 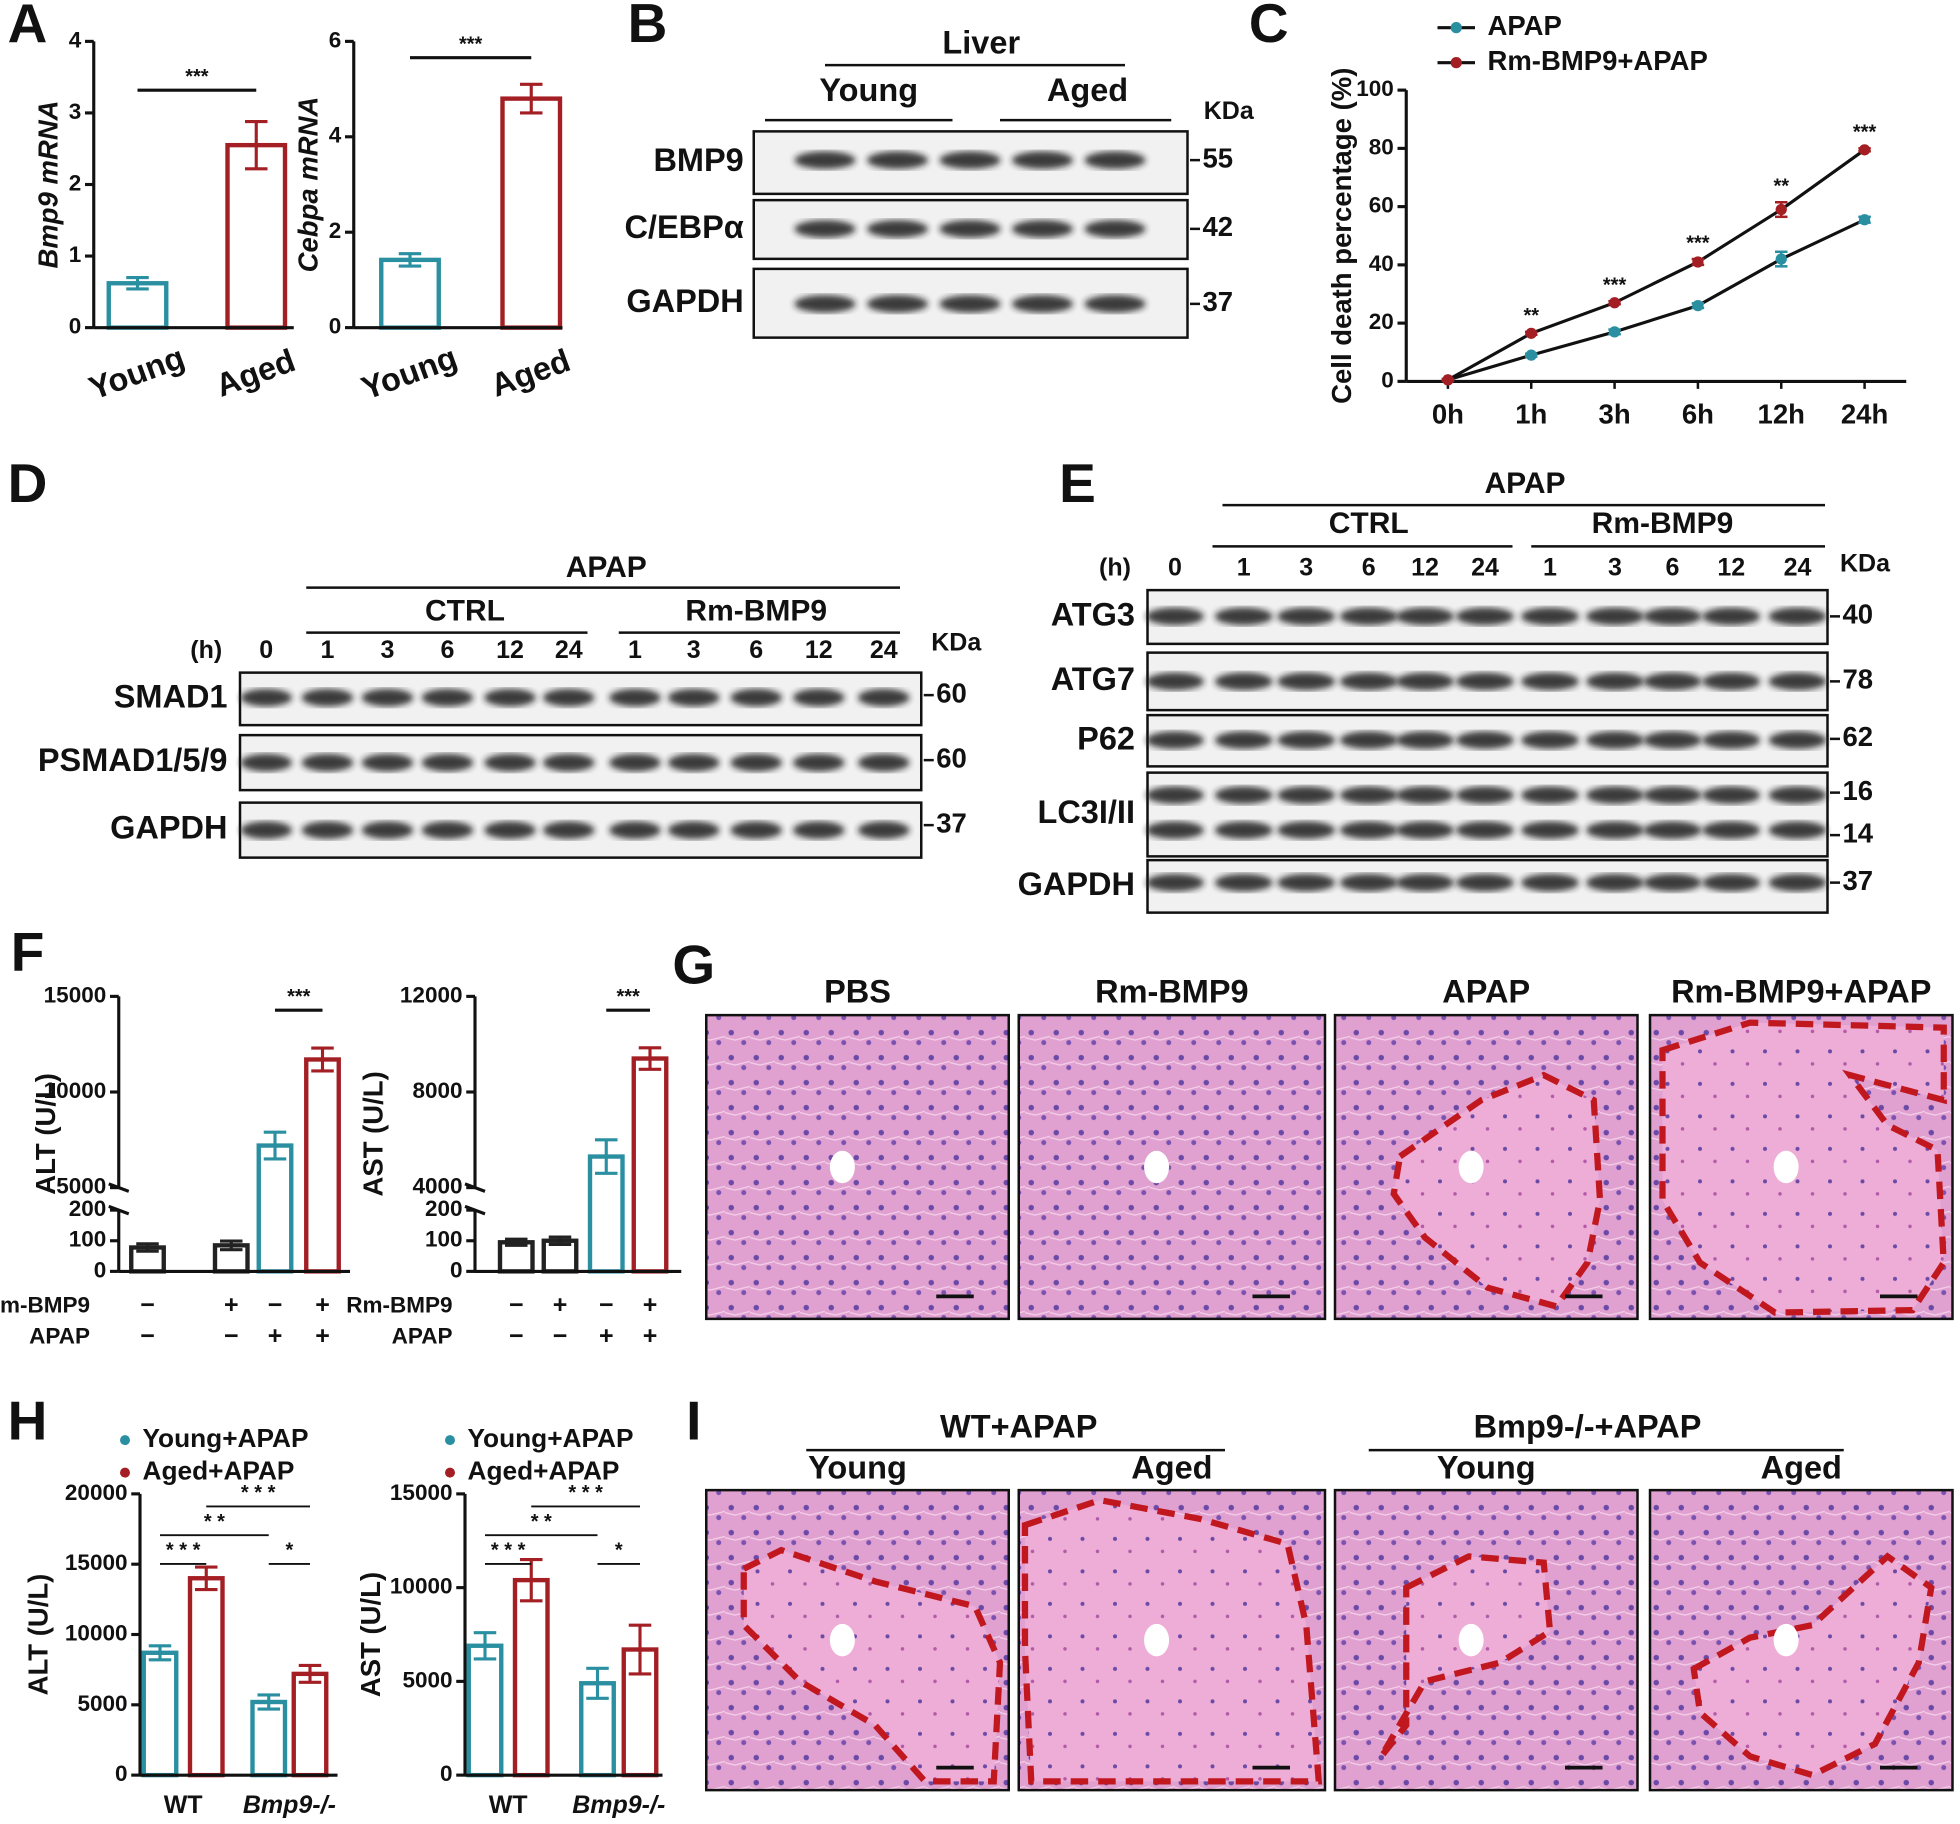 I want to click on kda-value: 40, so click(x=1858, y=614).